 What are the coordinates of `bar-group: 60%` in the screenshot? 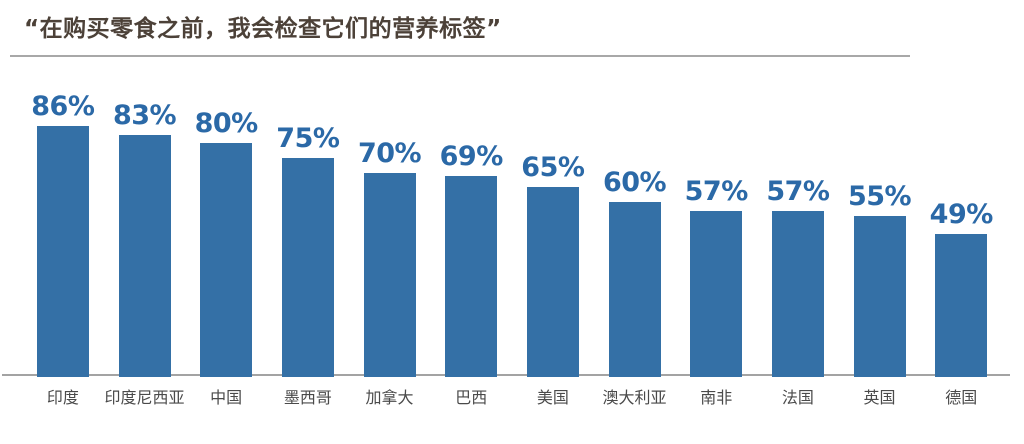 It's located at (635, 222).